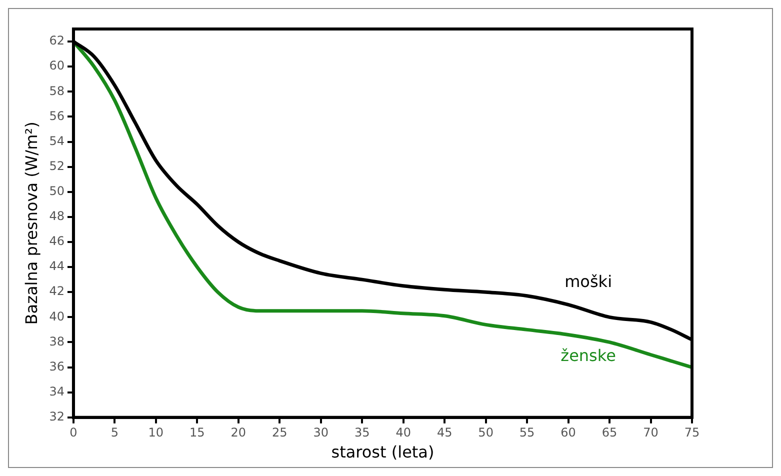 The height and width of the screenshot is (476, 781). Describe the element at coordinates (444, 433) in the screenshot. I see `x-tick-label: 45` at that location.